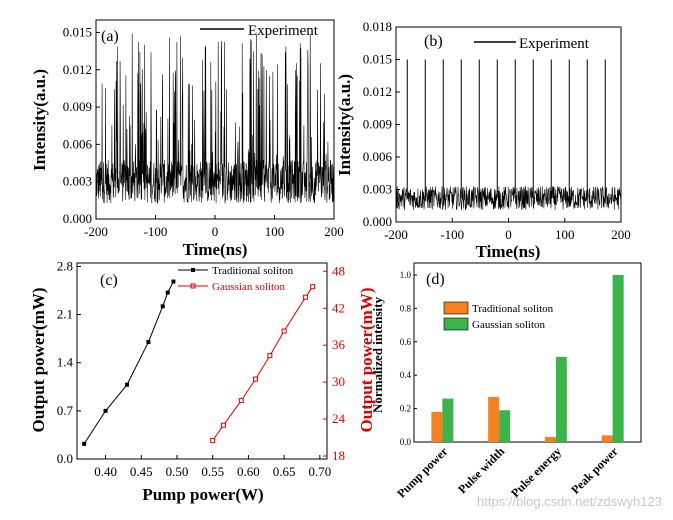  Describe the element at coordinates (621, 234) in the screenshot. I see `panel-b-xtick-label: 200` at that location.